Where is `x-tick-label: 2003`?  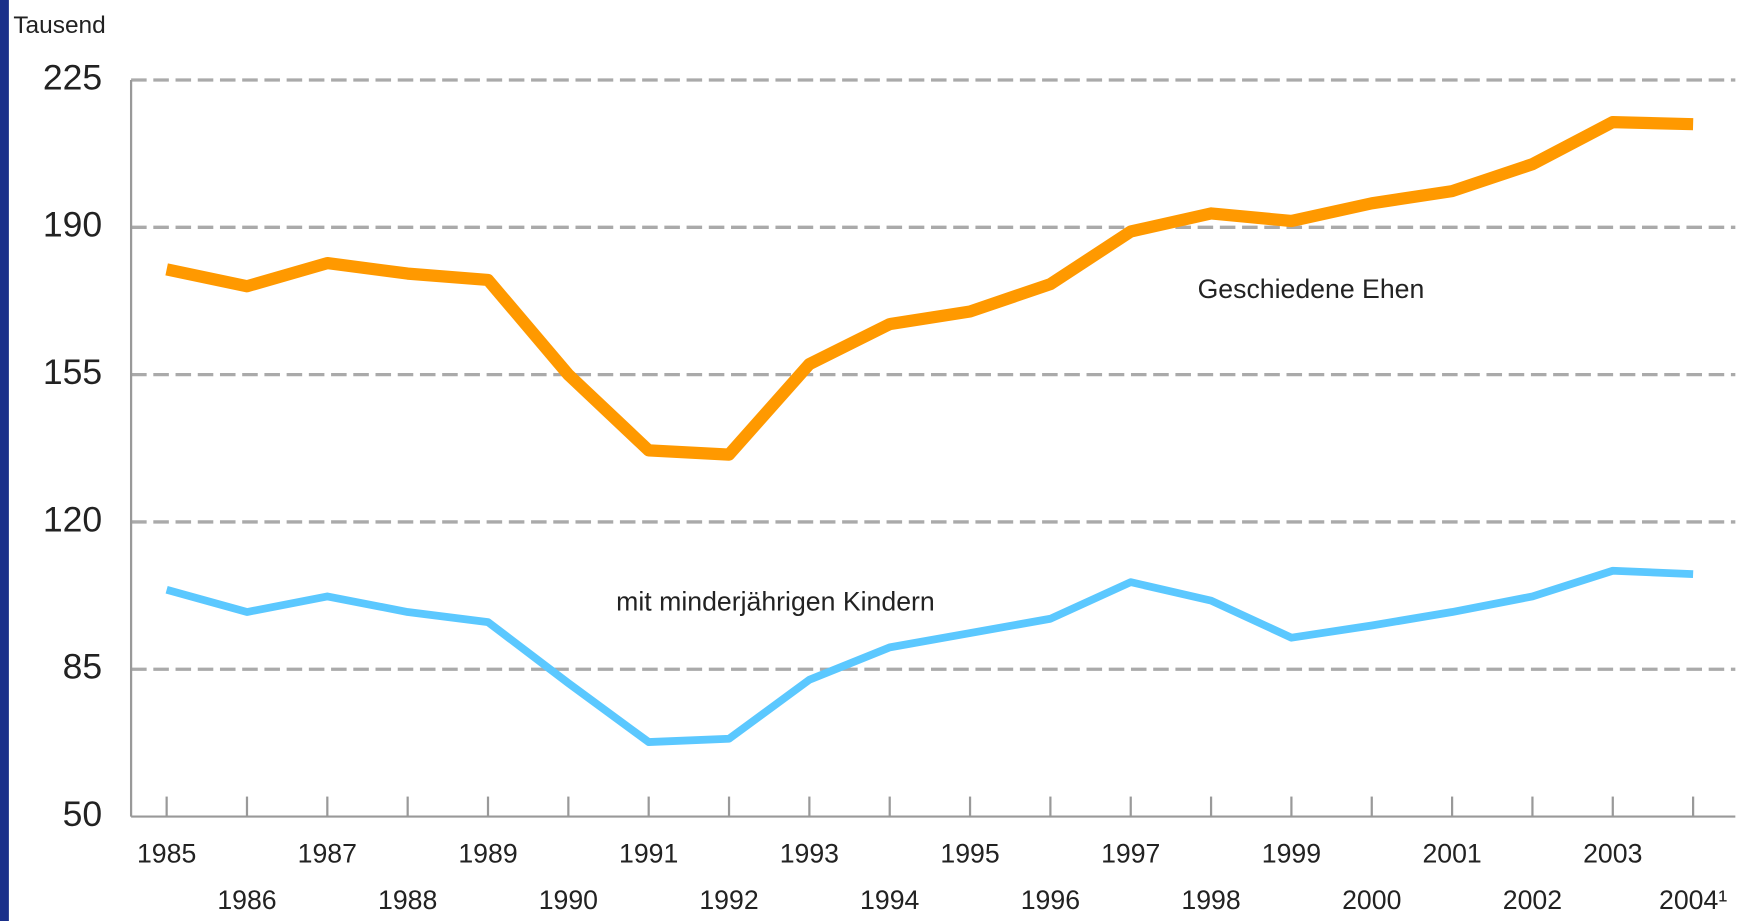 x-tick-label: 2003 is located at coordinates (1612, 853).